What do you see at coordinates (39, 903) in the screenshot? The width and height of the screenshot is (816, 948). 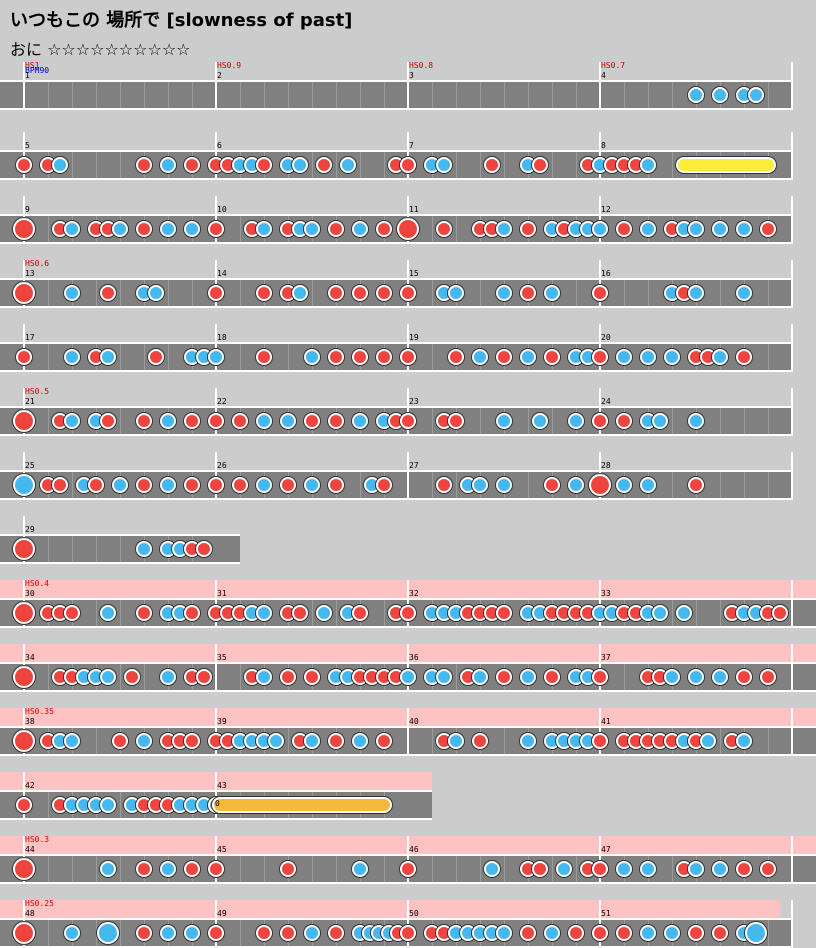 I see `scroll-speed-label: HS0.25` at bounding box center [39, 903].